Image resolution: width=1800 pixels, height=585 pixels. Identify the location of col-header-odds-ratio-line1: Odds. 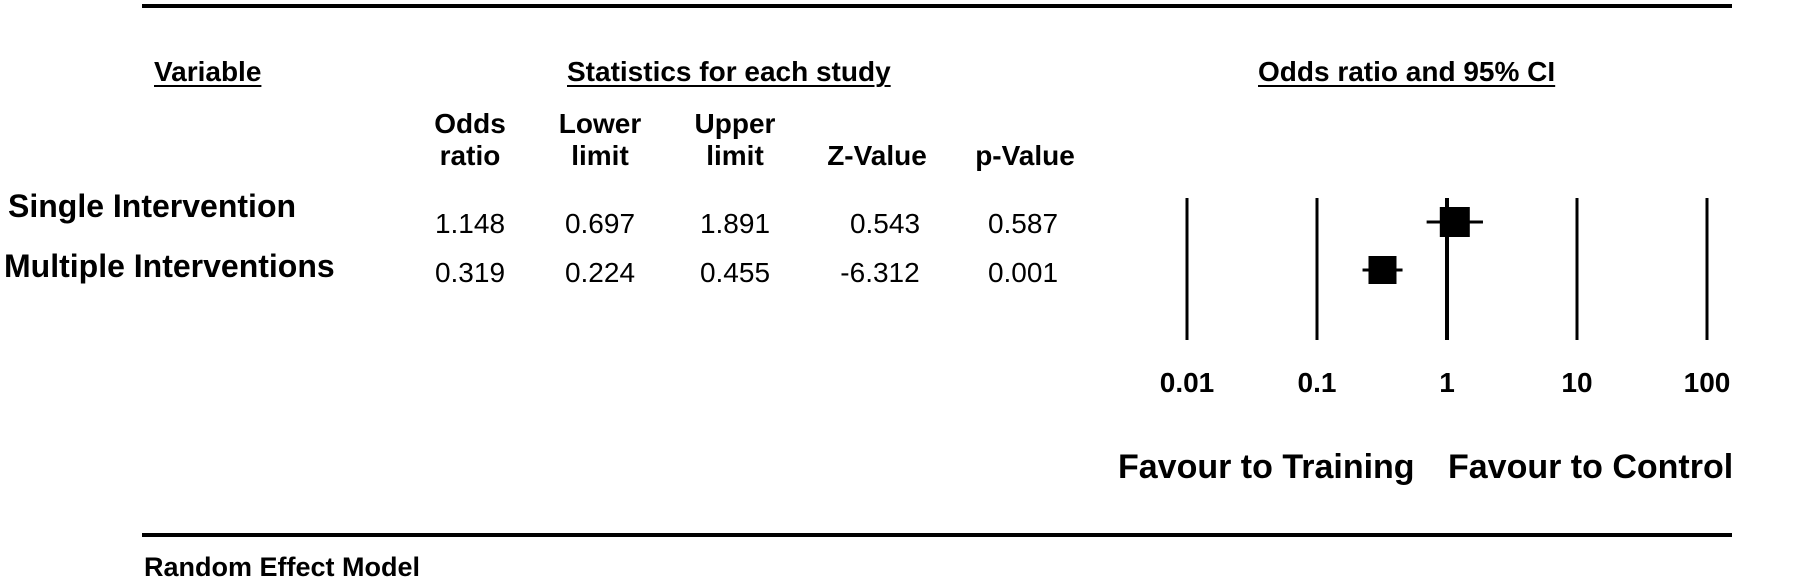
(470, 123).